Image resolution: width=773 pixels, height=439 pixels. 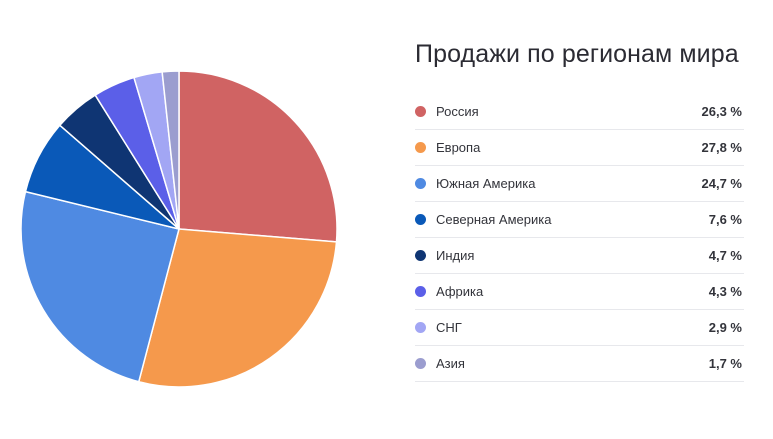 What do you see at coordinates (725, 327) in the screenshot?
I see `legend-value: 2,9 %` at bounding box center [725, 327].